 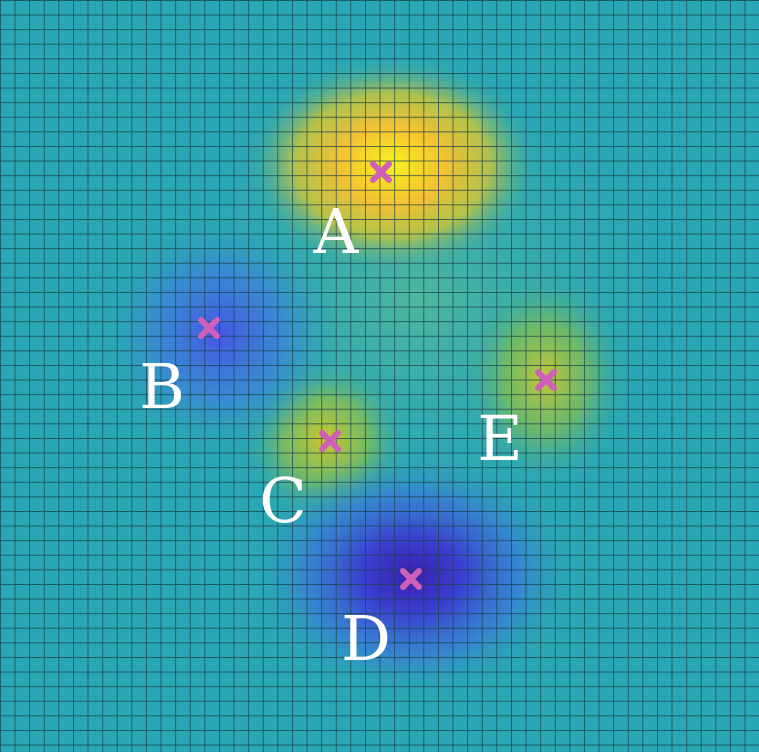 I want to click on label-a: A, so click(x=336, y=231).